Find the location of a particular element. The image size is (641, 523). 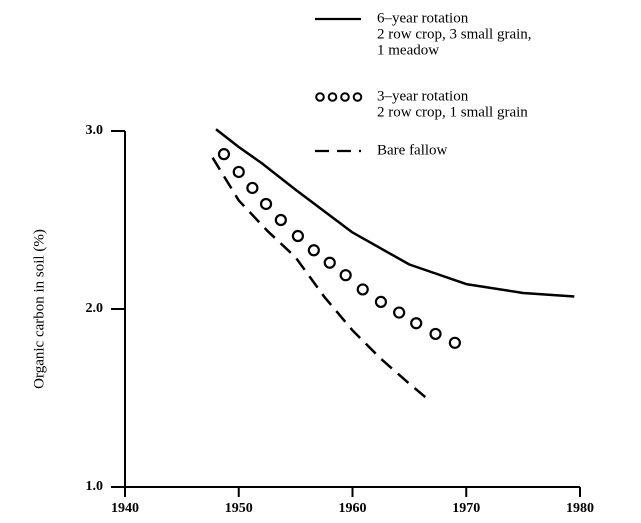

x-tick-label: 1960 is located at coordinates (353, 508).